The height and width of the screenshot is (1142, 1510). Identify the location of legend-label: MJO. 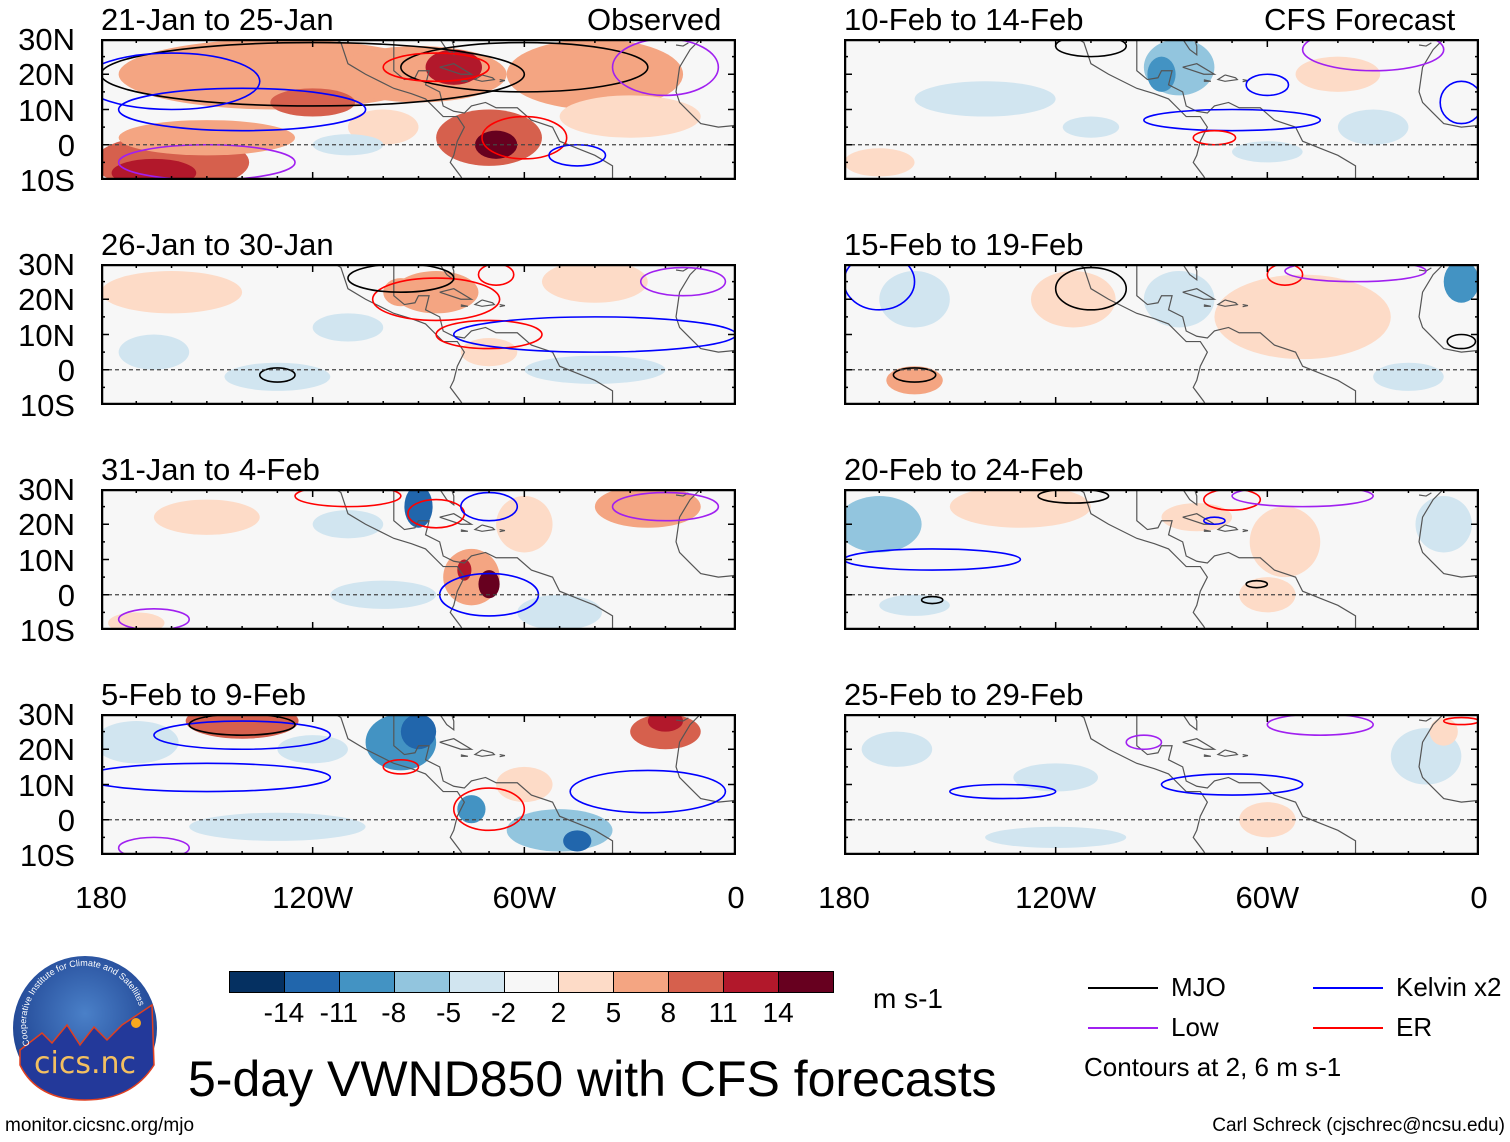
(1198, 987).